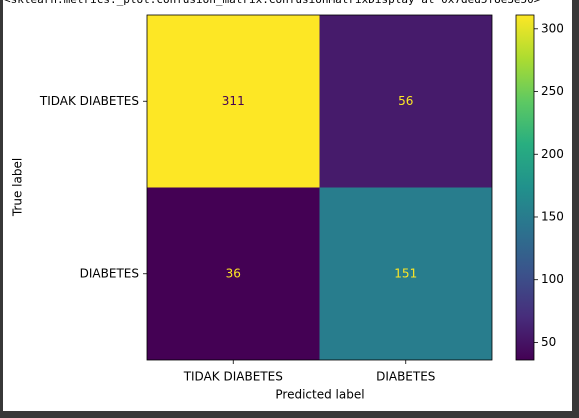 The image size is (579, 418). I want to click on cell-label: 151, so click(405, 273).